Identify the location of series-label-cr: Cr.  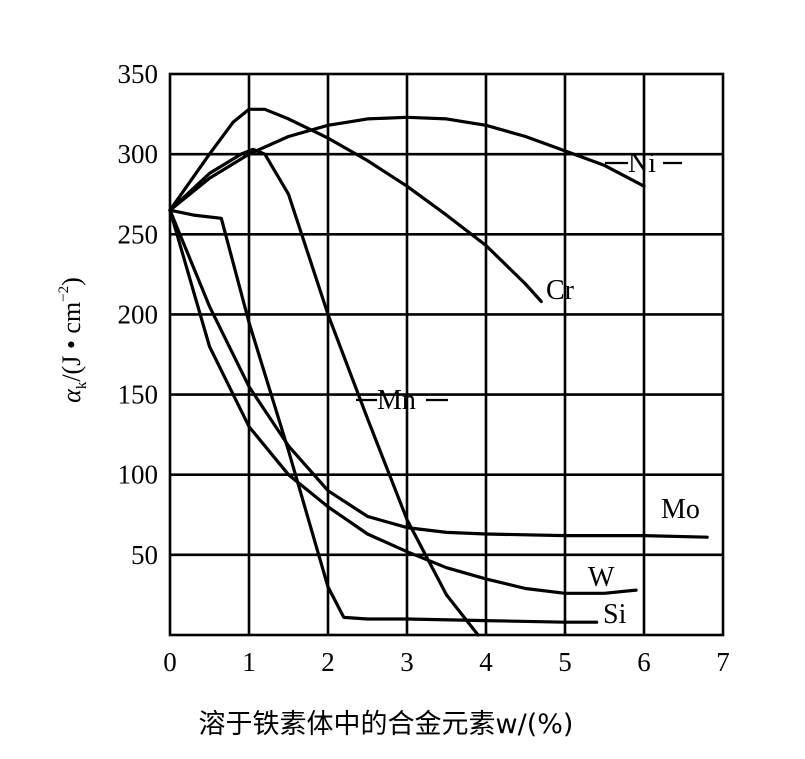
(560, 290).